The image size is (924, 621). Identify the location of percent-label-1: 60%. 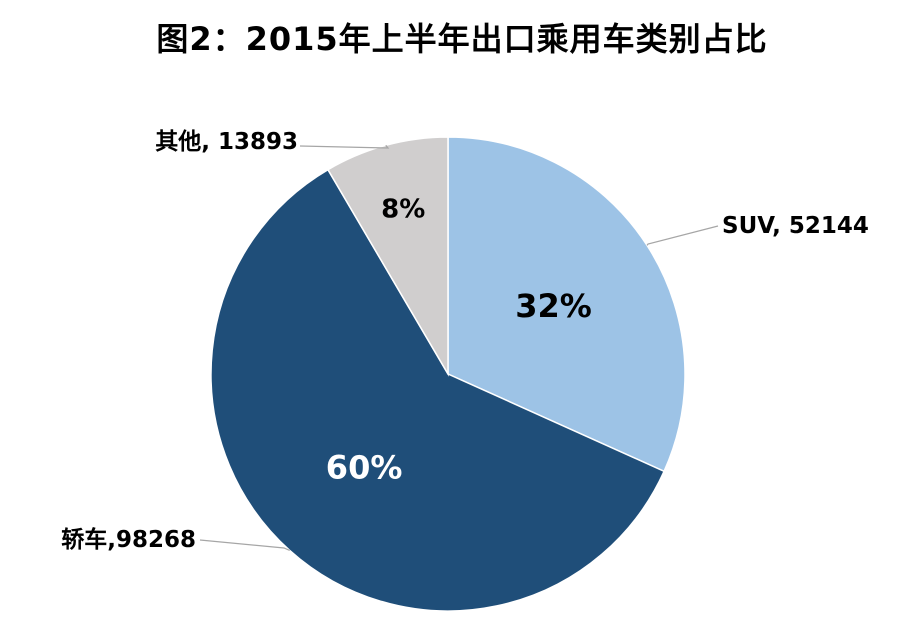
(364, 467).